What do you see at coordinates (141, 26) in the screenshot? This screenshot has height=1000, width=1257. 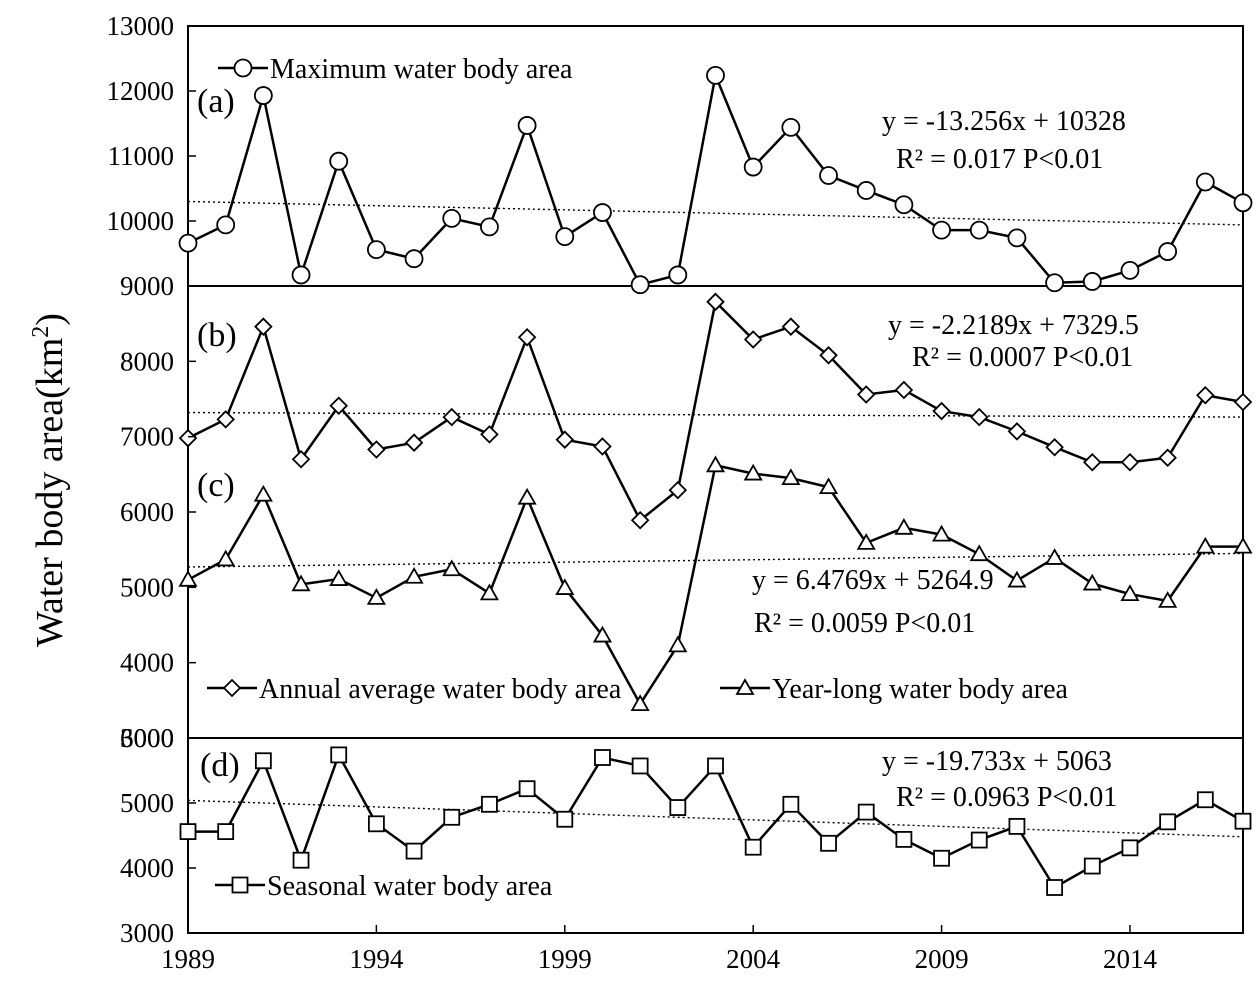 I see `y-tick-label: 13000` at bounding box center [141, 26].